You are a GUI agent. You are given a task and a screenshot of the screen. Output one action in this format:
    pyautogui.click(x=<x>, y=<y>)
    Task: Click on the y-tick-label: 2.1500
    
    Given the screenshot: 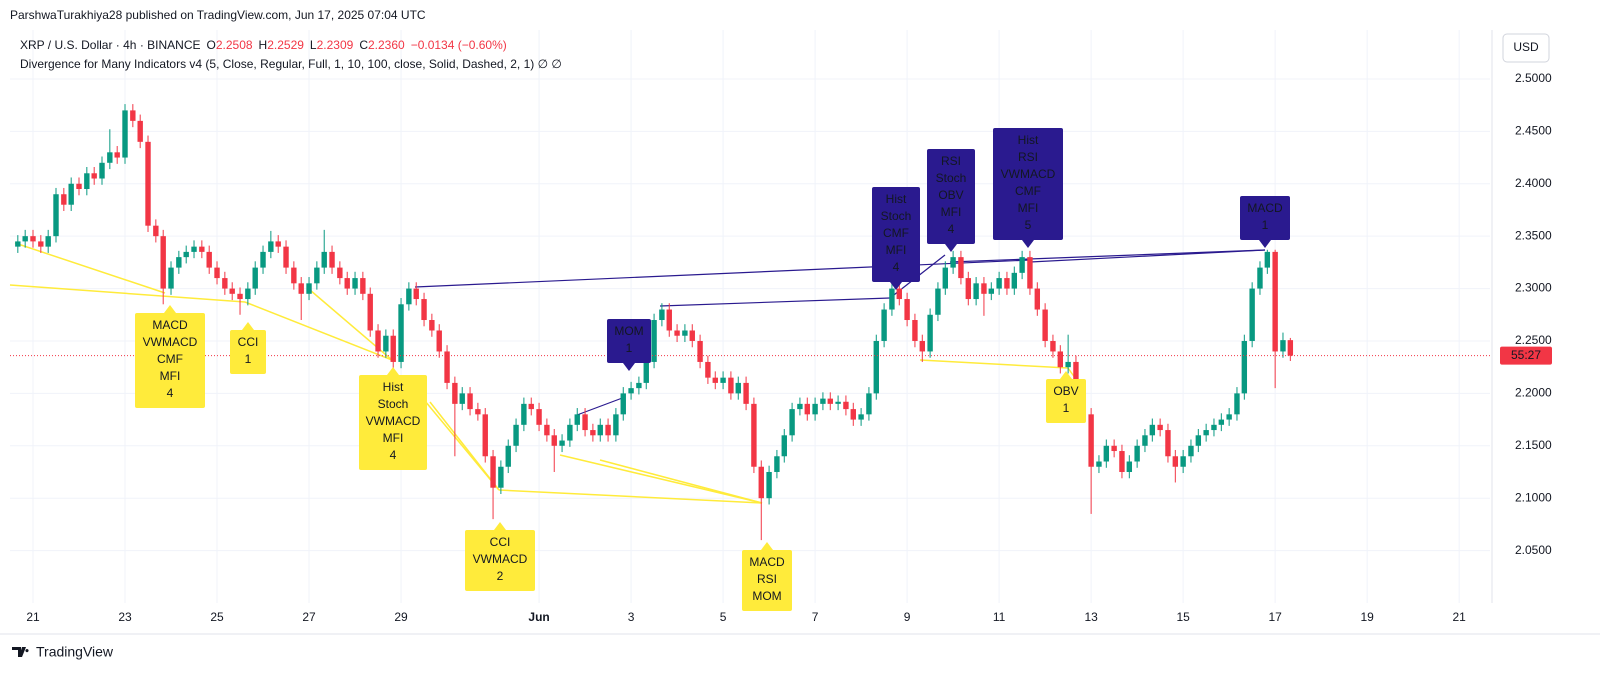 What is the action you would take?
    pyautogui.click(x=1533, y=445)
    